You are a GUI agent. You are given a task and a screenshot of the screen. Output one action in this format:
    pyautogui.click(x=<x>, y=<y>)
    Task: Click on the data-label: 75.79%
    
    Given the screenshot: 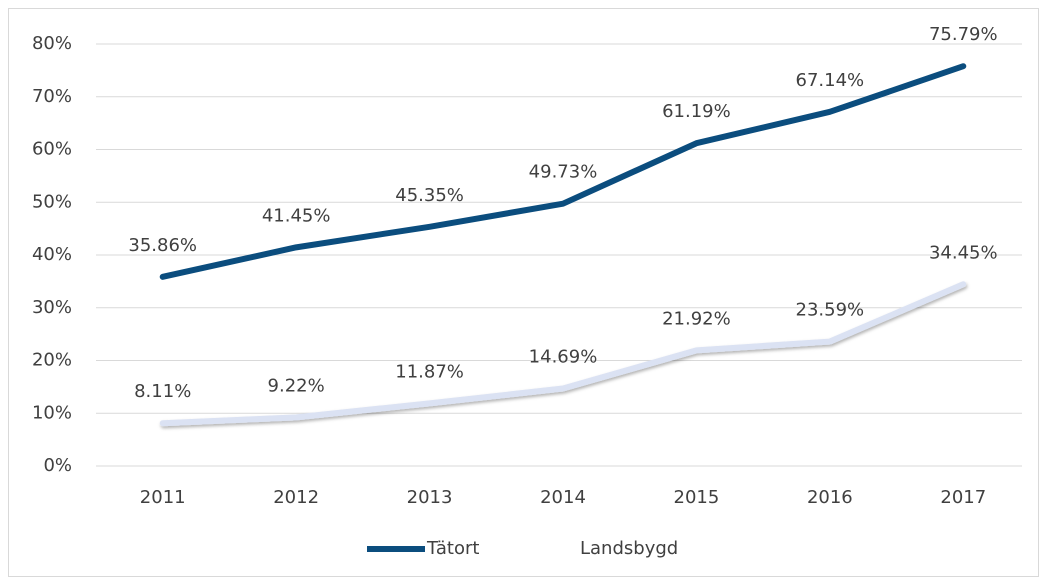 What is the action you would take?
    pyautogui.click(x=963, y=34)
    